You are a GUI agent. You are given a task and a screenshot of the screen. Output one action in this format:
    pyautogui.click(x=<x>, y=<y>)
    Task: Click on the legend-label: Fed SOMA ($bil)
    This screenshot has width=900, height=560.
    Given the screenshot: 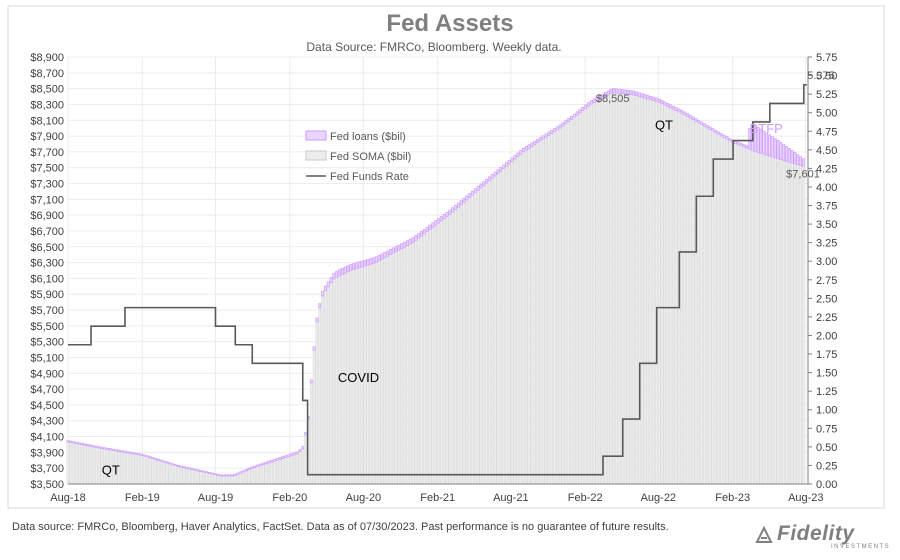 What is the action you would take?
    pyautogui.click(x=370, y=157)
    